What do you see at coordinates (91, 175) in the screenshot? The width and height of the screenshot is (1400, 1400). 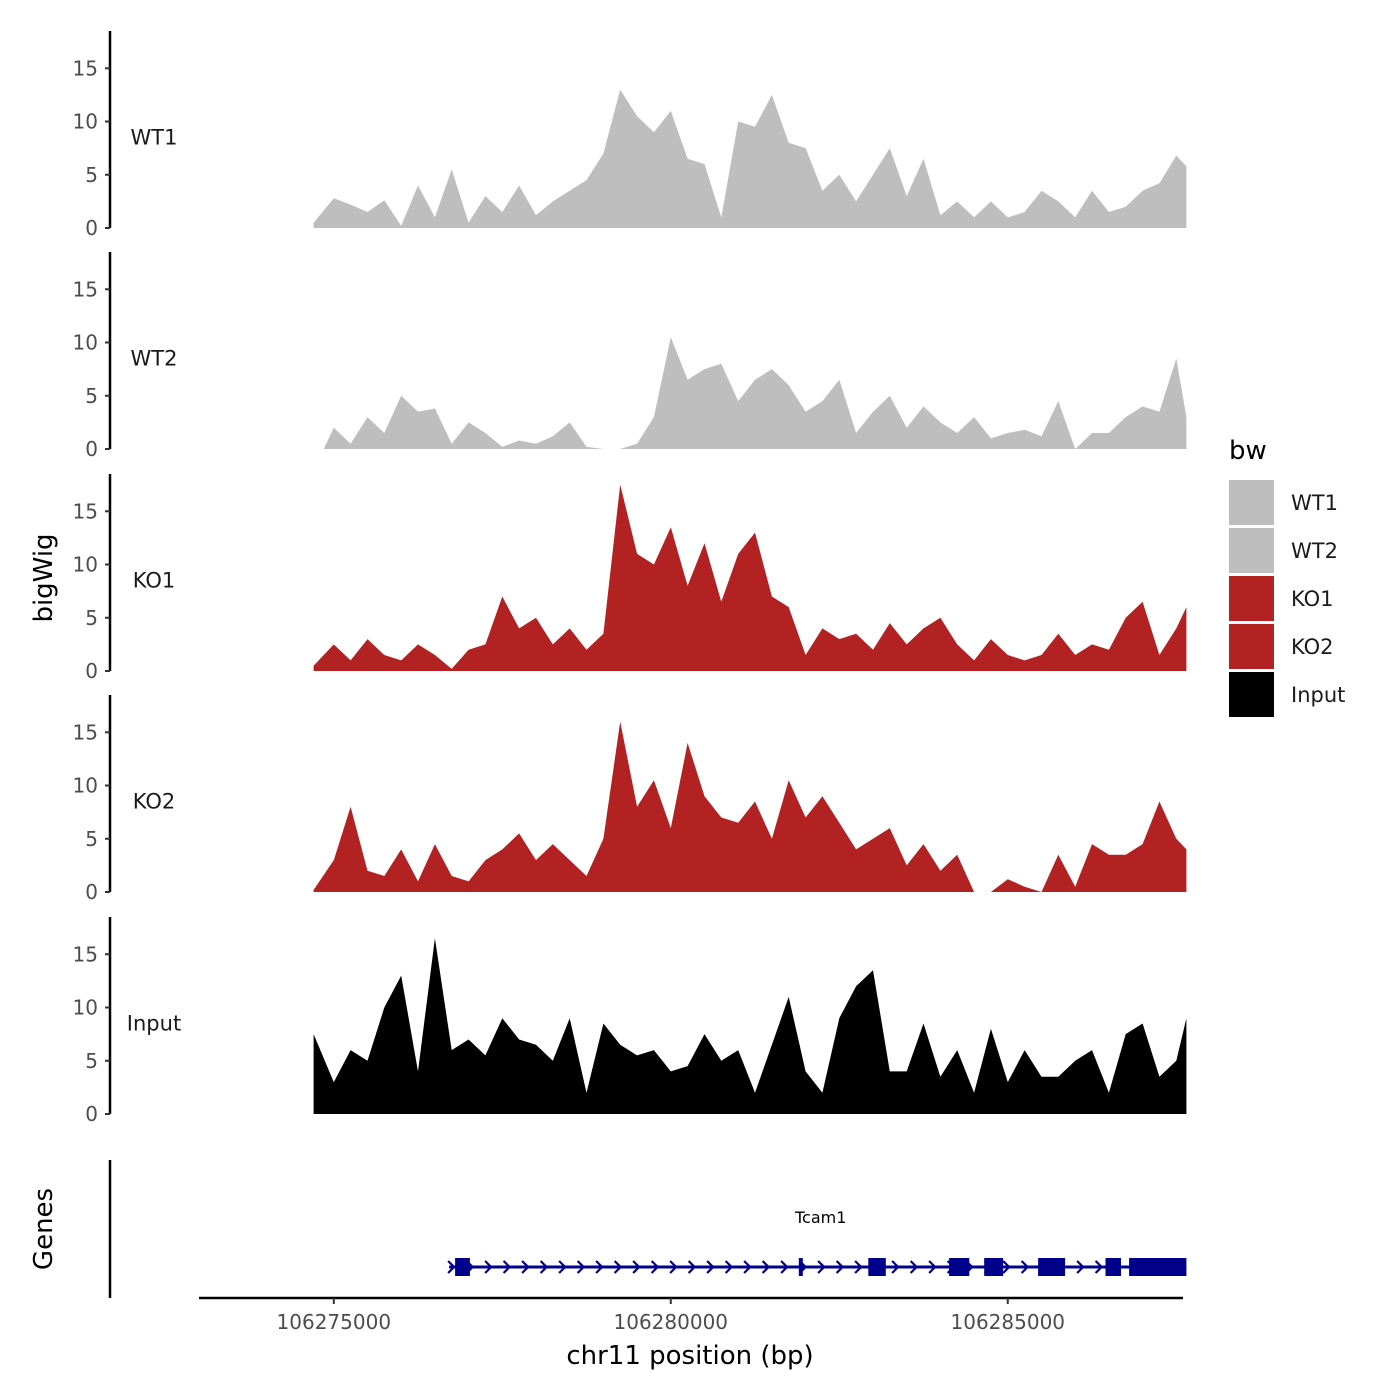 I see `y-tick-label-wt1-5: 5` at bounding box center [91, 175].